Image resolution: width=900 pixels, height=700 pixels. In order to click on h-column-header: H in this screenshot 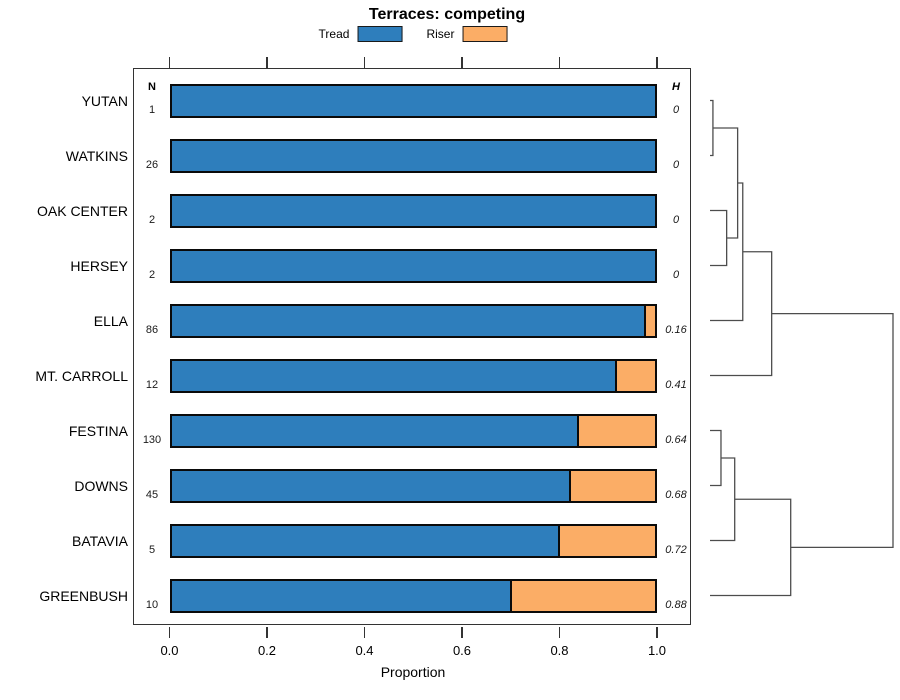, I will do `click(676, 87)`.